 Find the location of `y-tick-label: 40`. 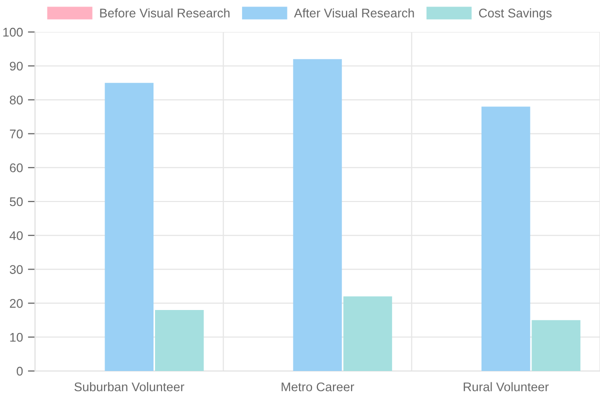

y-tick-label: 40 is located at coordinates (16, 235).